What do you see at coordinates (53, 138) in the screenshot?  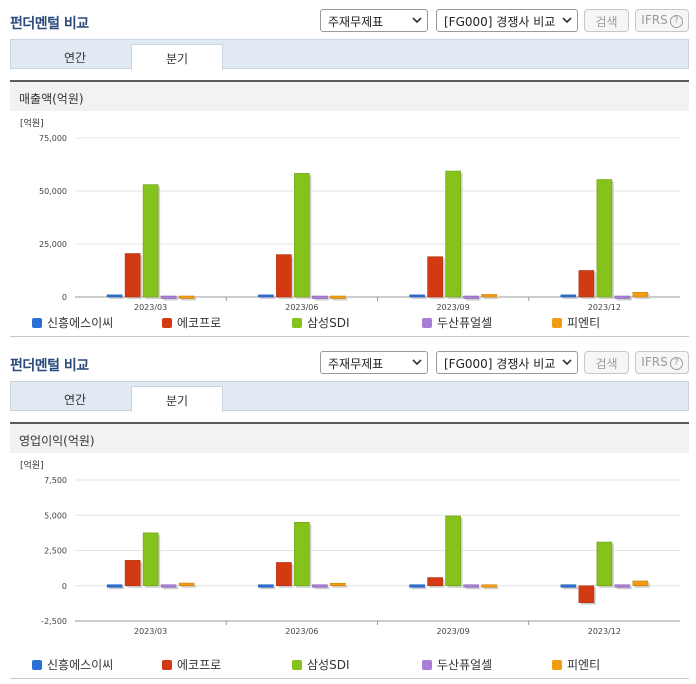 I see `y-tick-label: 75,000` at bounding box center [53, 138].